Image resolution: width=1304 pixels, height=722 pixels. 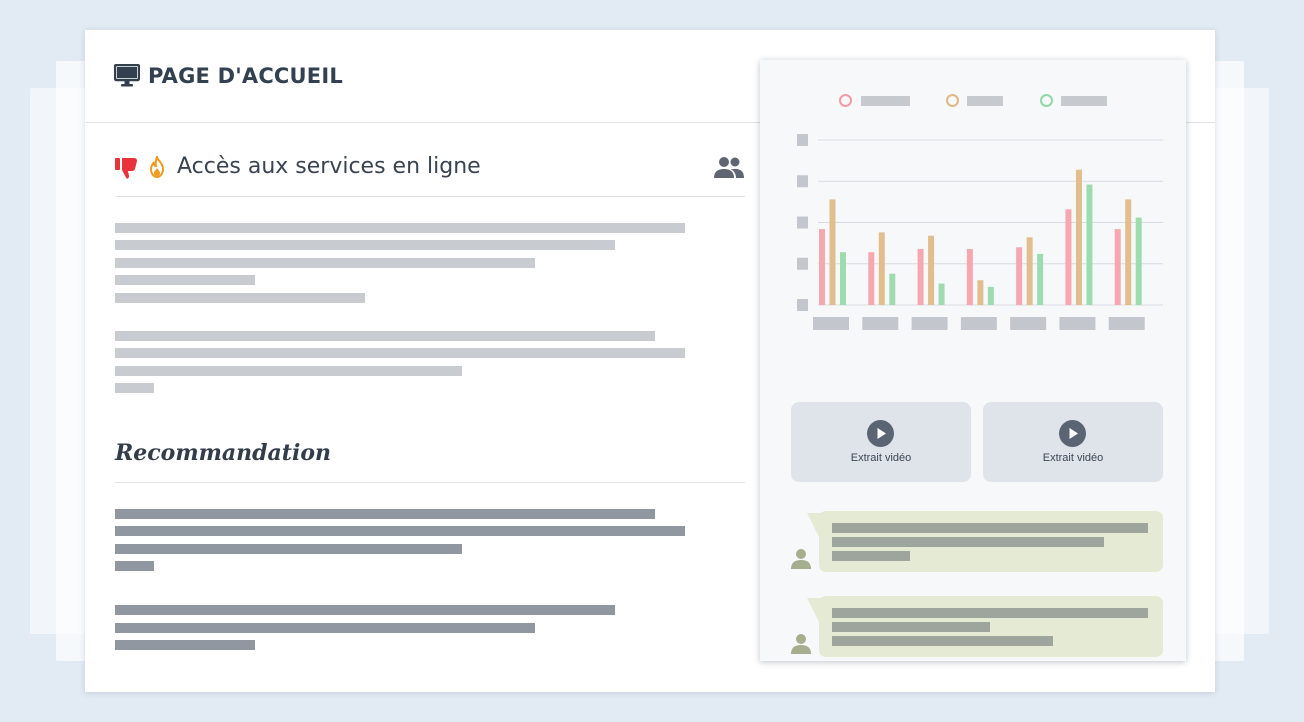 What do you see at coordinates (430, 482) in the screenshot?
I see `divider` at bounding box center [430, 482].